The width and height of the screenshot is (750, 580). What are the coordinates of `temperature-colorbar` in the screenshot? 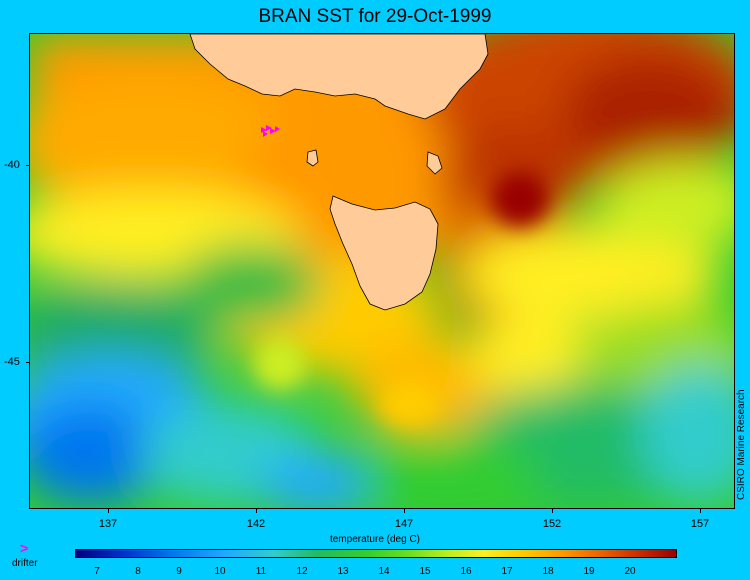 It's located at (376, 553).